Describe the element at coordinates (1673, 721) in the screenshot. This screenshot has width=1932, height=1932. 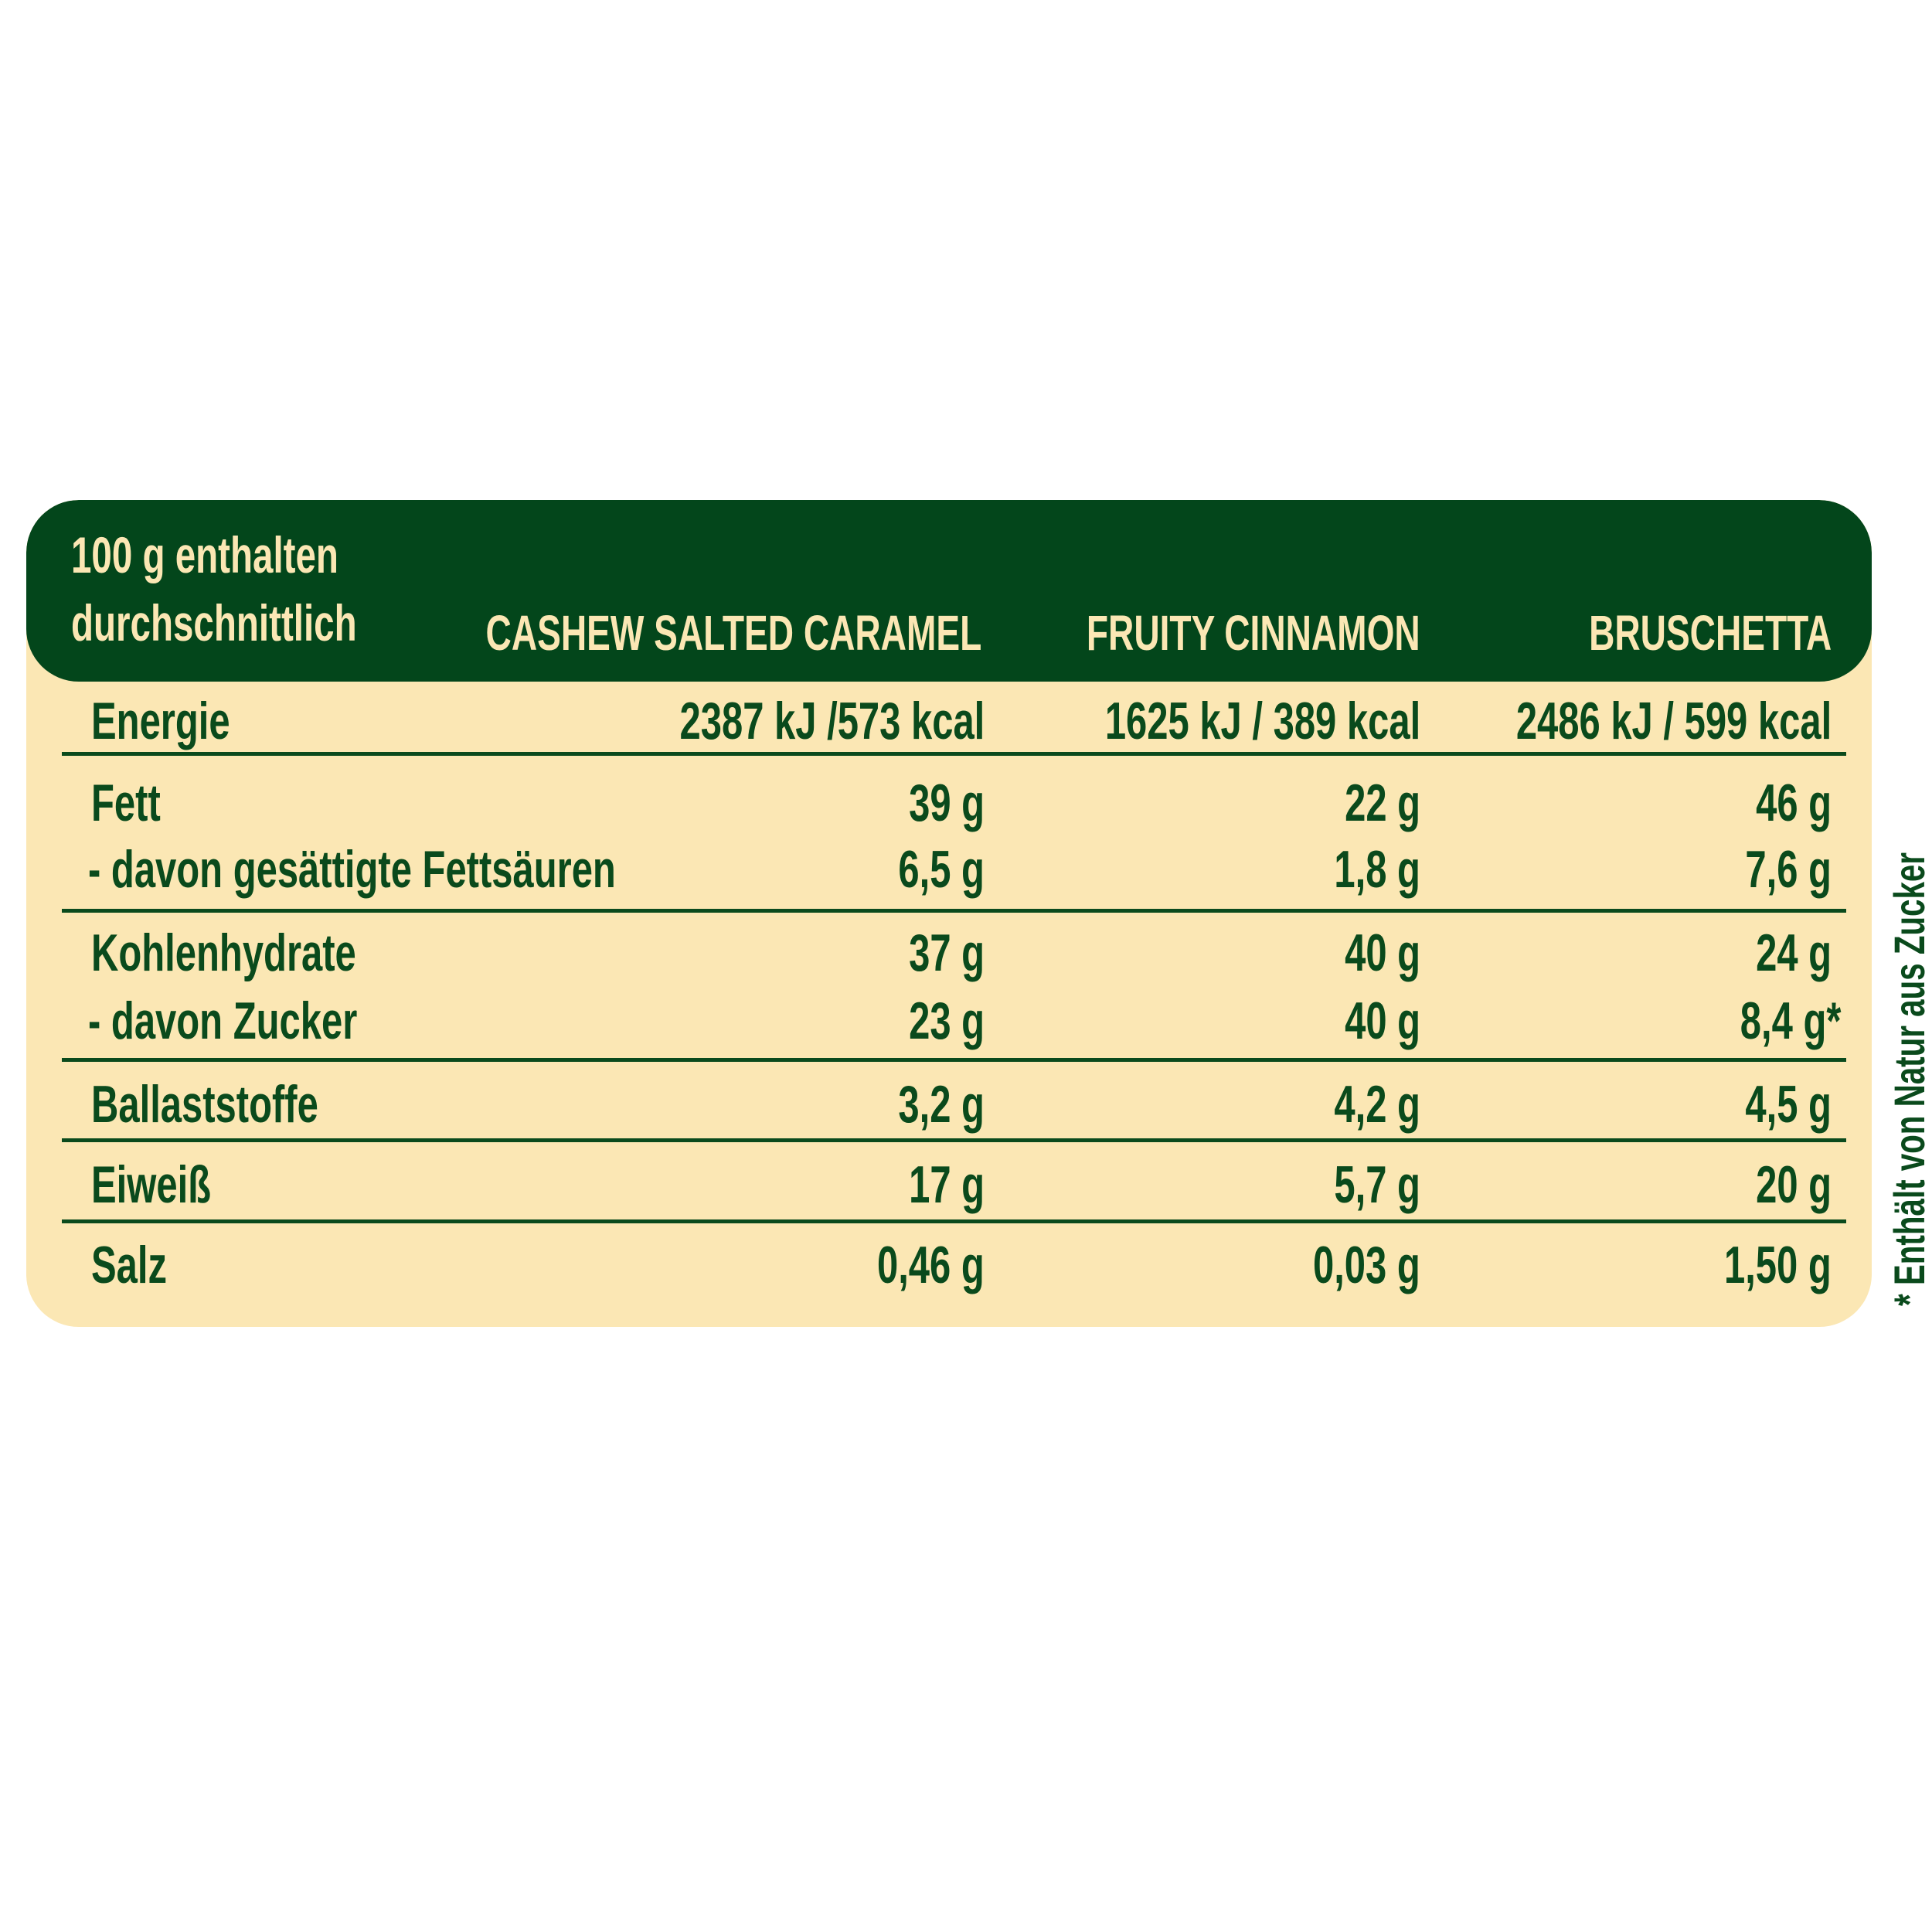
I see `value-energie-bruschetta: 2486 kJ / 599 kcal` at that location.